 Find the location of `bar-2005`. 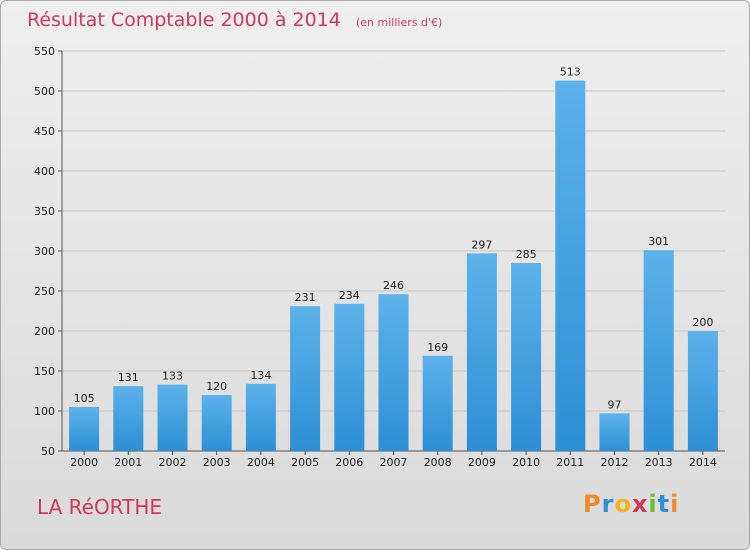

bar-2005 is located at coordinates (305, 378).